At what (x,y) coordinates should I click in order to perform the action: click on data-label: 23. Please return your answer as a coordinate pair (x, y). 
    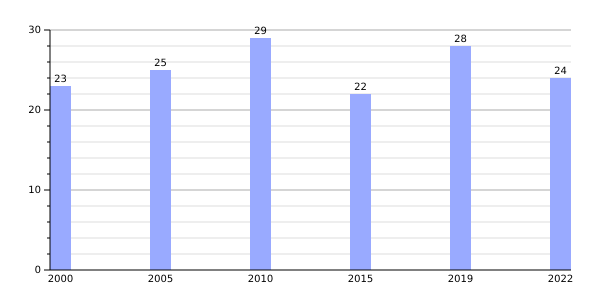
    Looking at the image, I should click on (60, 79).